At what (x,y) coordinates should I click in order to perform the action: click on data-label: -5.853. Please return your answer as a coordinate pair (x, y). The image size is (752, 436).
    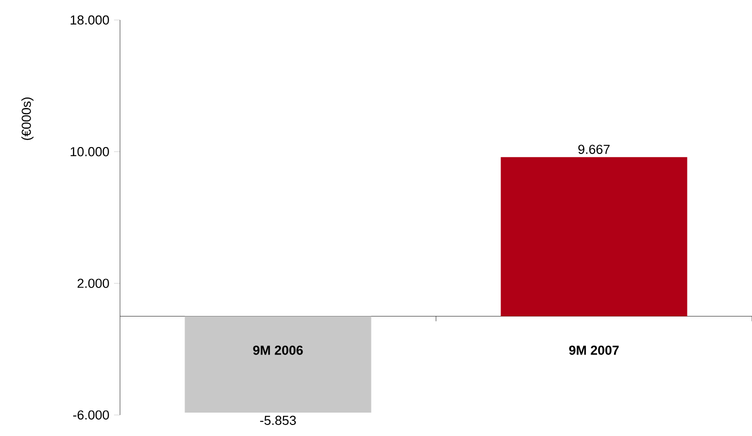
    Looking at the image, I should click on (278, 420).